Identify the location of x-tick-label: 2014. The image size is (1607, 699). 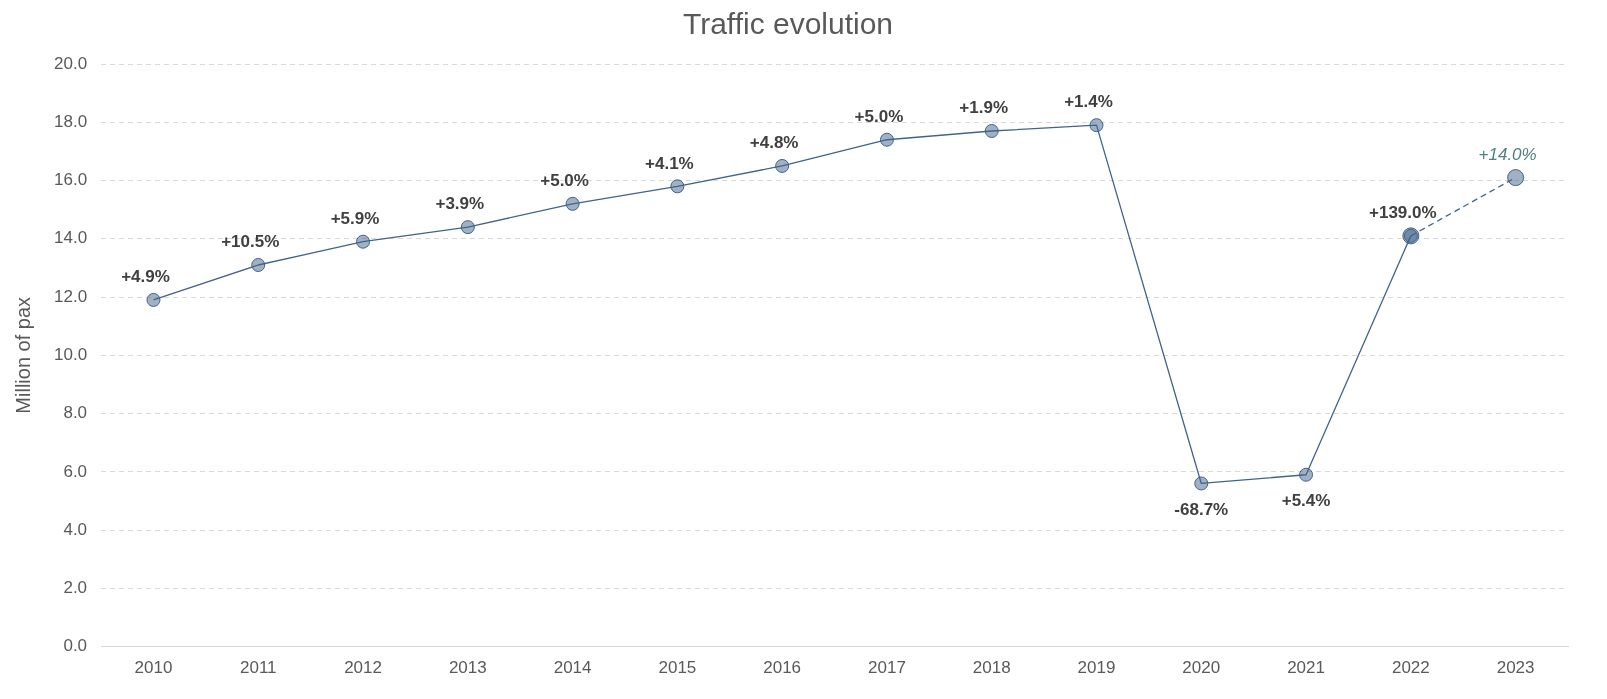
(572, 668).